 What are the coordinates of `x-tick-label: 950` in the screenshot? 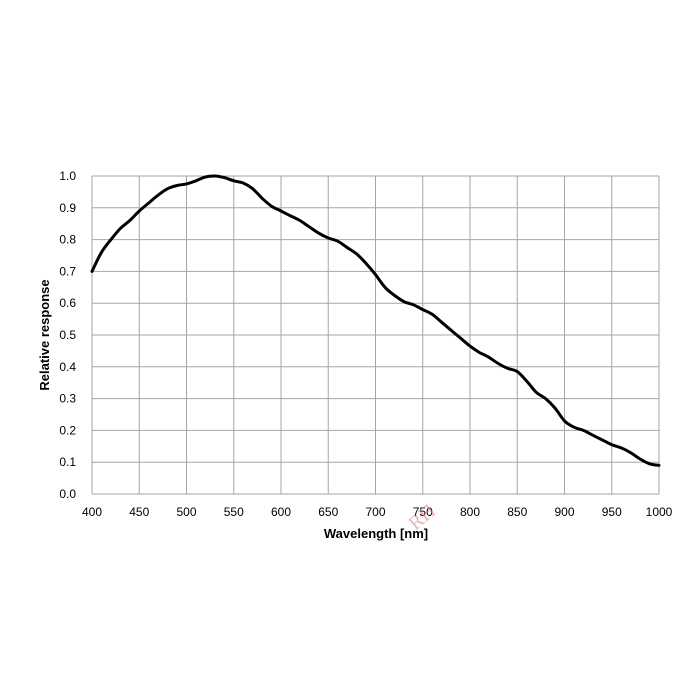 It's located at (612, 512).